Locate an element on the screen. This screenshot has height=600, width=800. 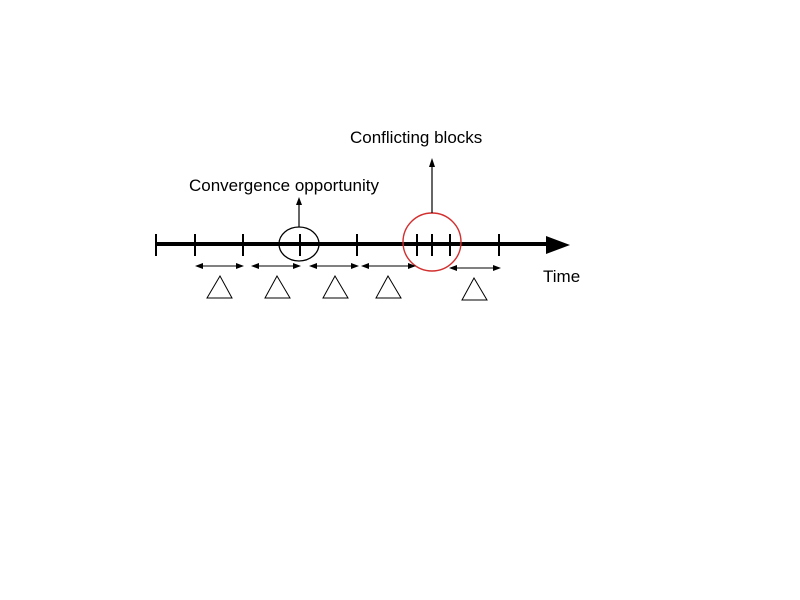
conflict-pointer-head is located at coordinates (432, 162).